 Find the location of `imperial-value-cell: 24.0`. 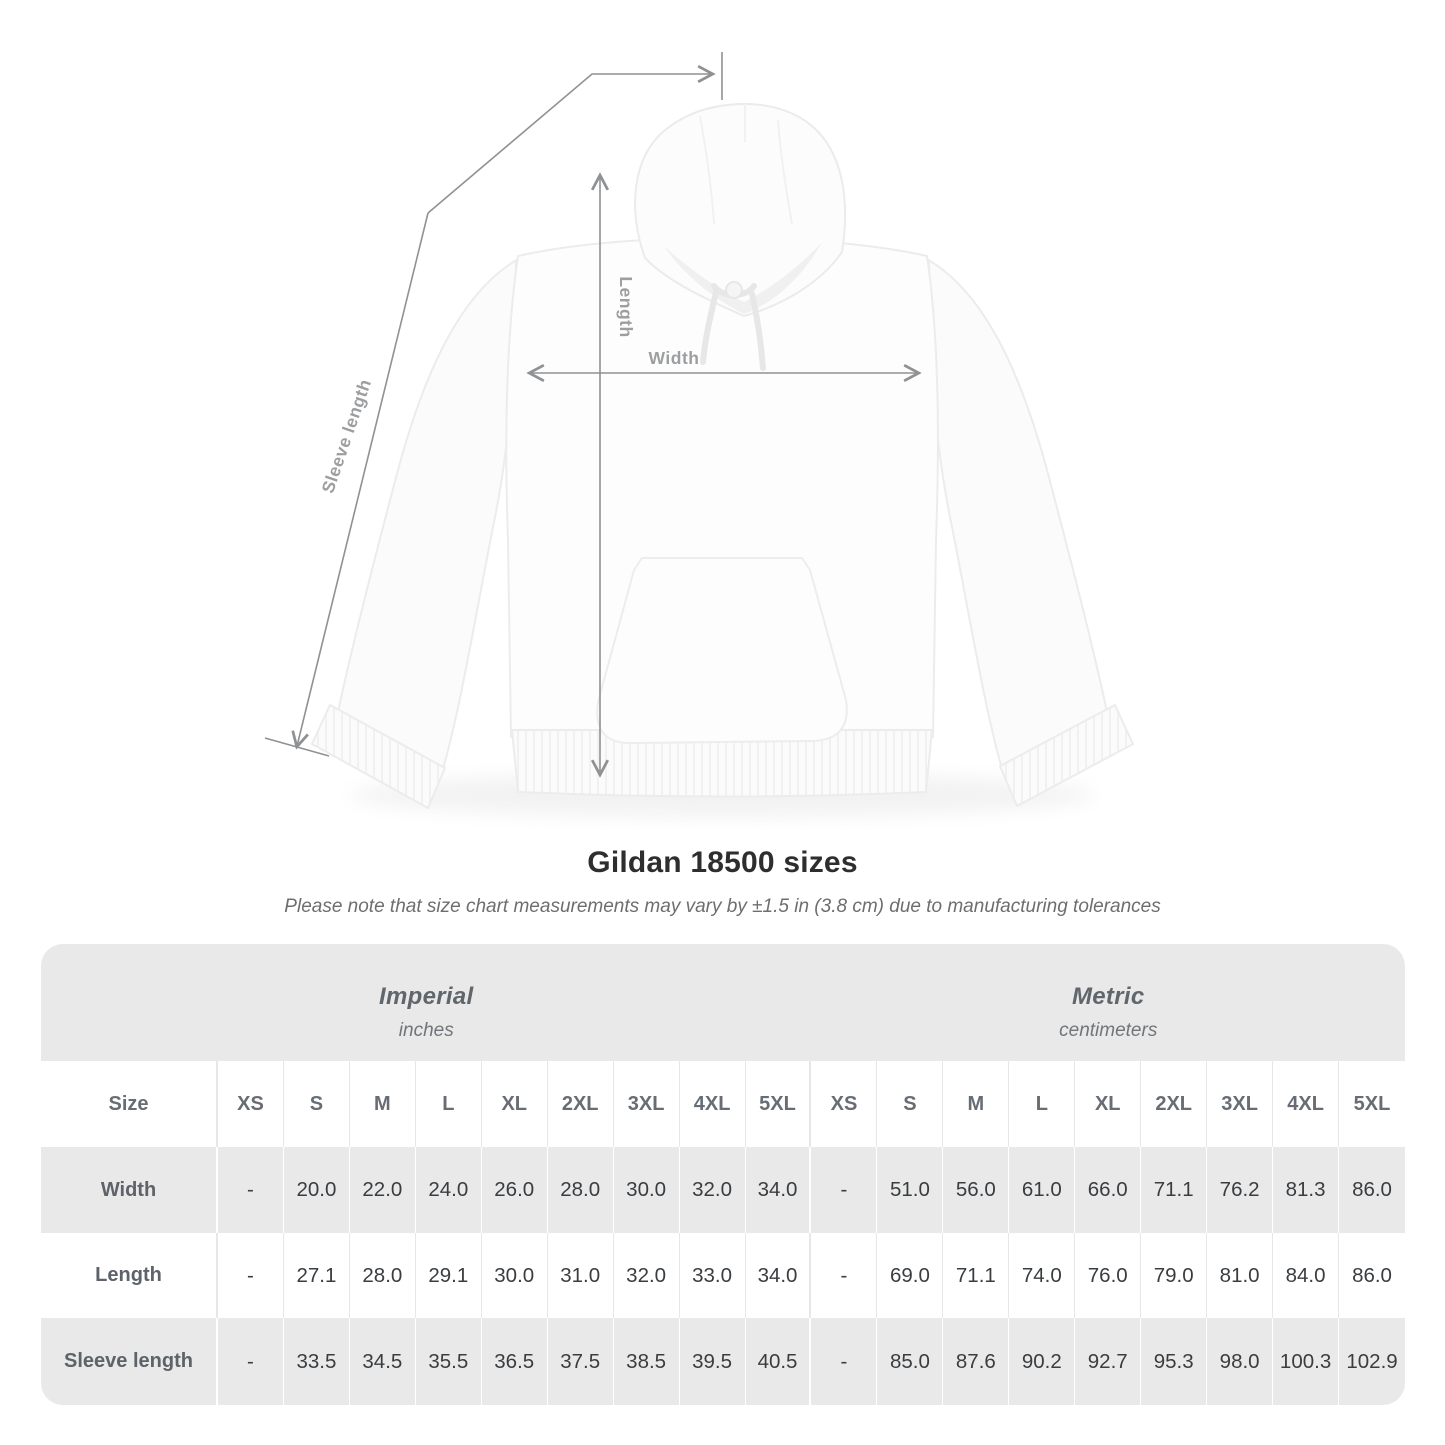

imperial-value-cell: 24.0 is located at coordinates (448, 1190).